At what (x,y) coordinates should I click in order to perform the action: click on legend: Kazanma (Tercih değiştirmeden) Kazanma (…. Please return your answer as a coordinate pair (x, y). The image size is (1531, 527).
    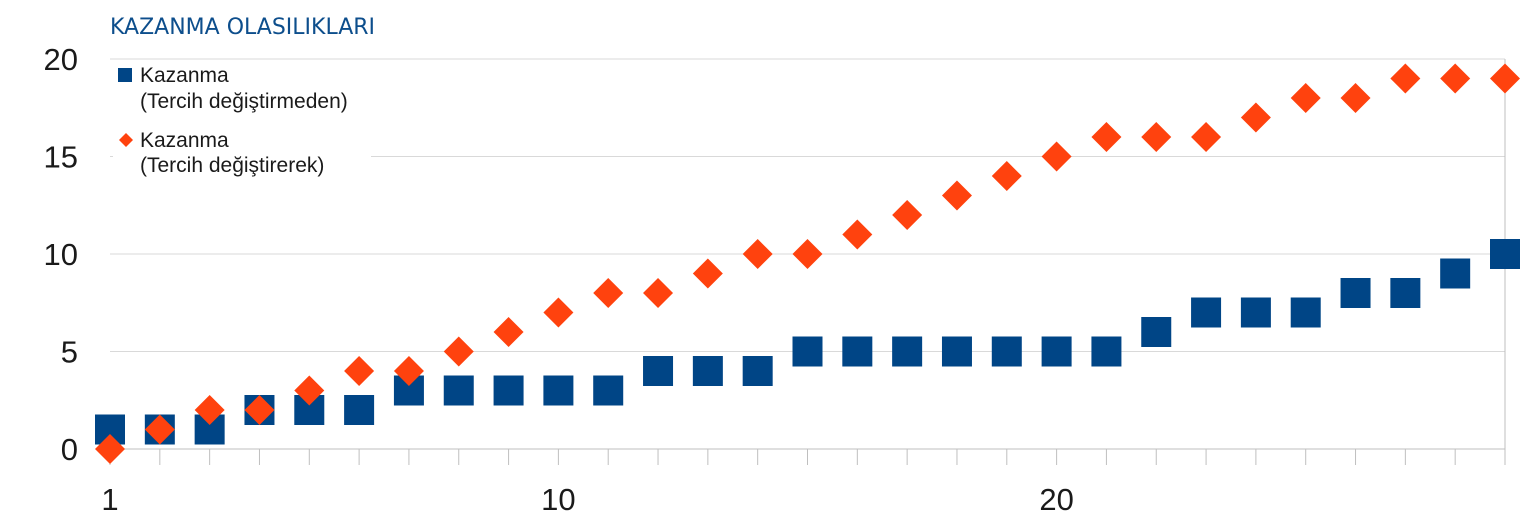
    Looking at the image, I should click on (242, 121).